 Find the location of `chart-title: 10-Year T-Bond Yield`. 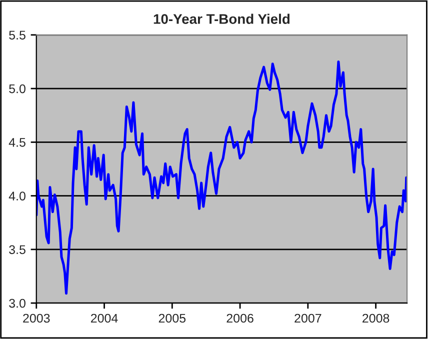

chart-title: 10-Year T-Bond Yield is located at coordinates (222, 19).